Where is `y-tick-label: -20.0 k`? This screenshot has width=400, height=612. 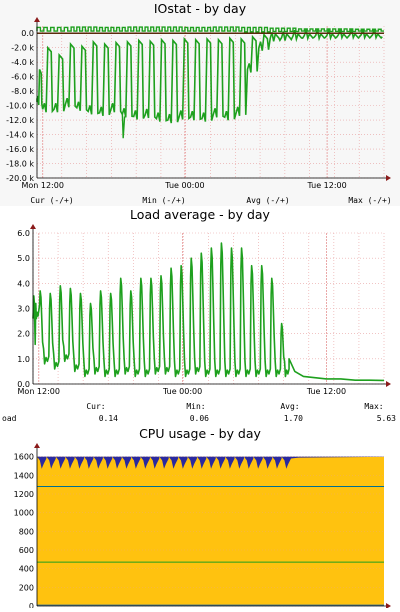 y-tick-label: -20.0 k is located at coordinates (20, 178).